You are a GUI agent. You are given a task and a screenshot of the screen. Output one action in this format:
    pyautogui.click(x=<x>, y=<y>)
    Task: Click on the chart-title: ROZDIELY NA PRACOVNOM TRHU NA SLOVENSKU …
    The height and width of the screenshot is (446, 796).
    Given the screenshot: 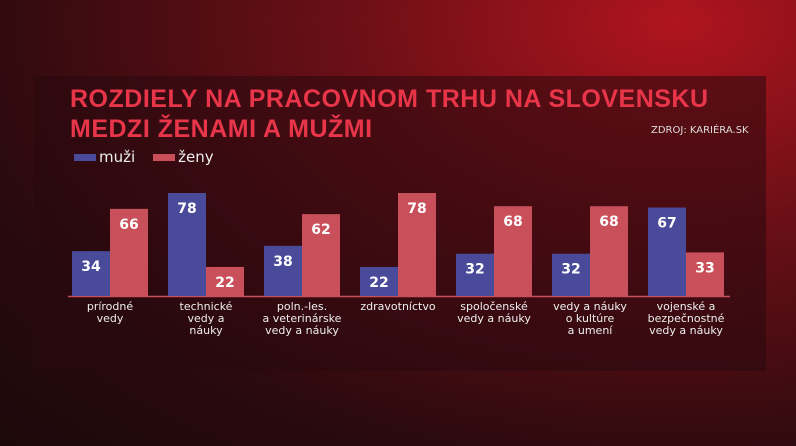 What is the action you would take?
    pyautogui.click(x=389, y=114)
    